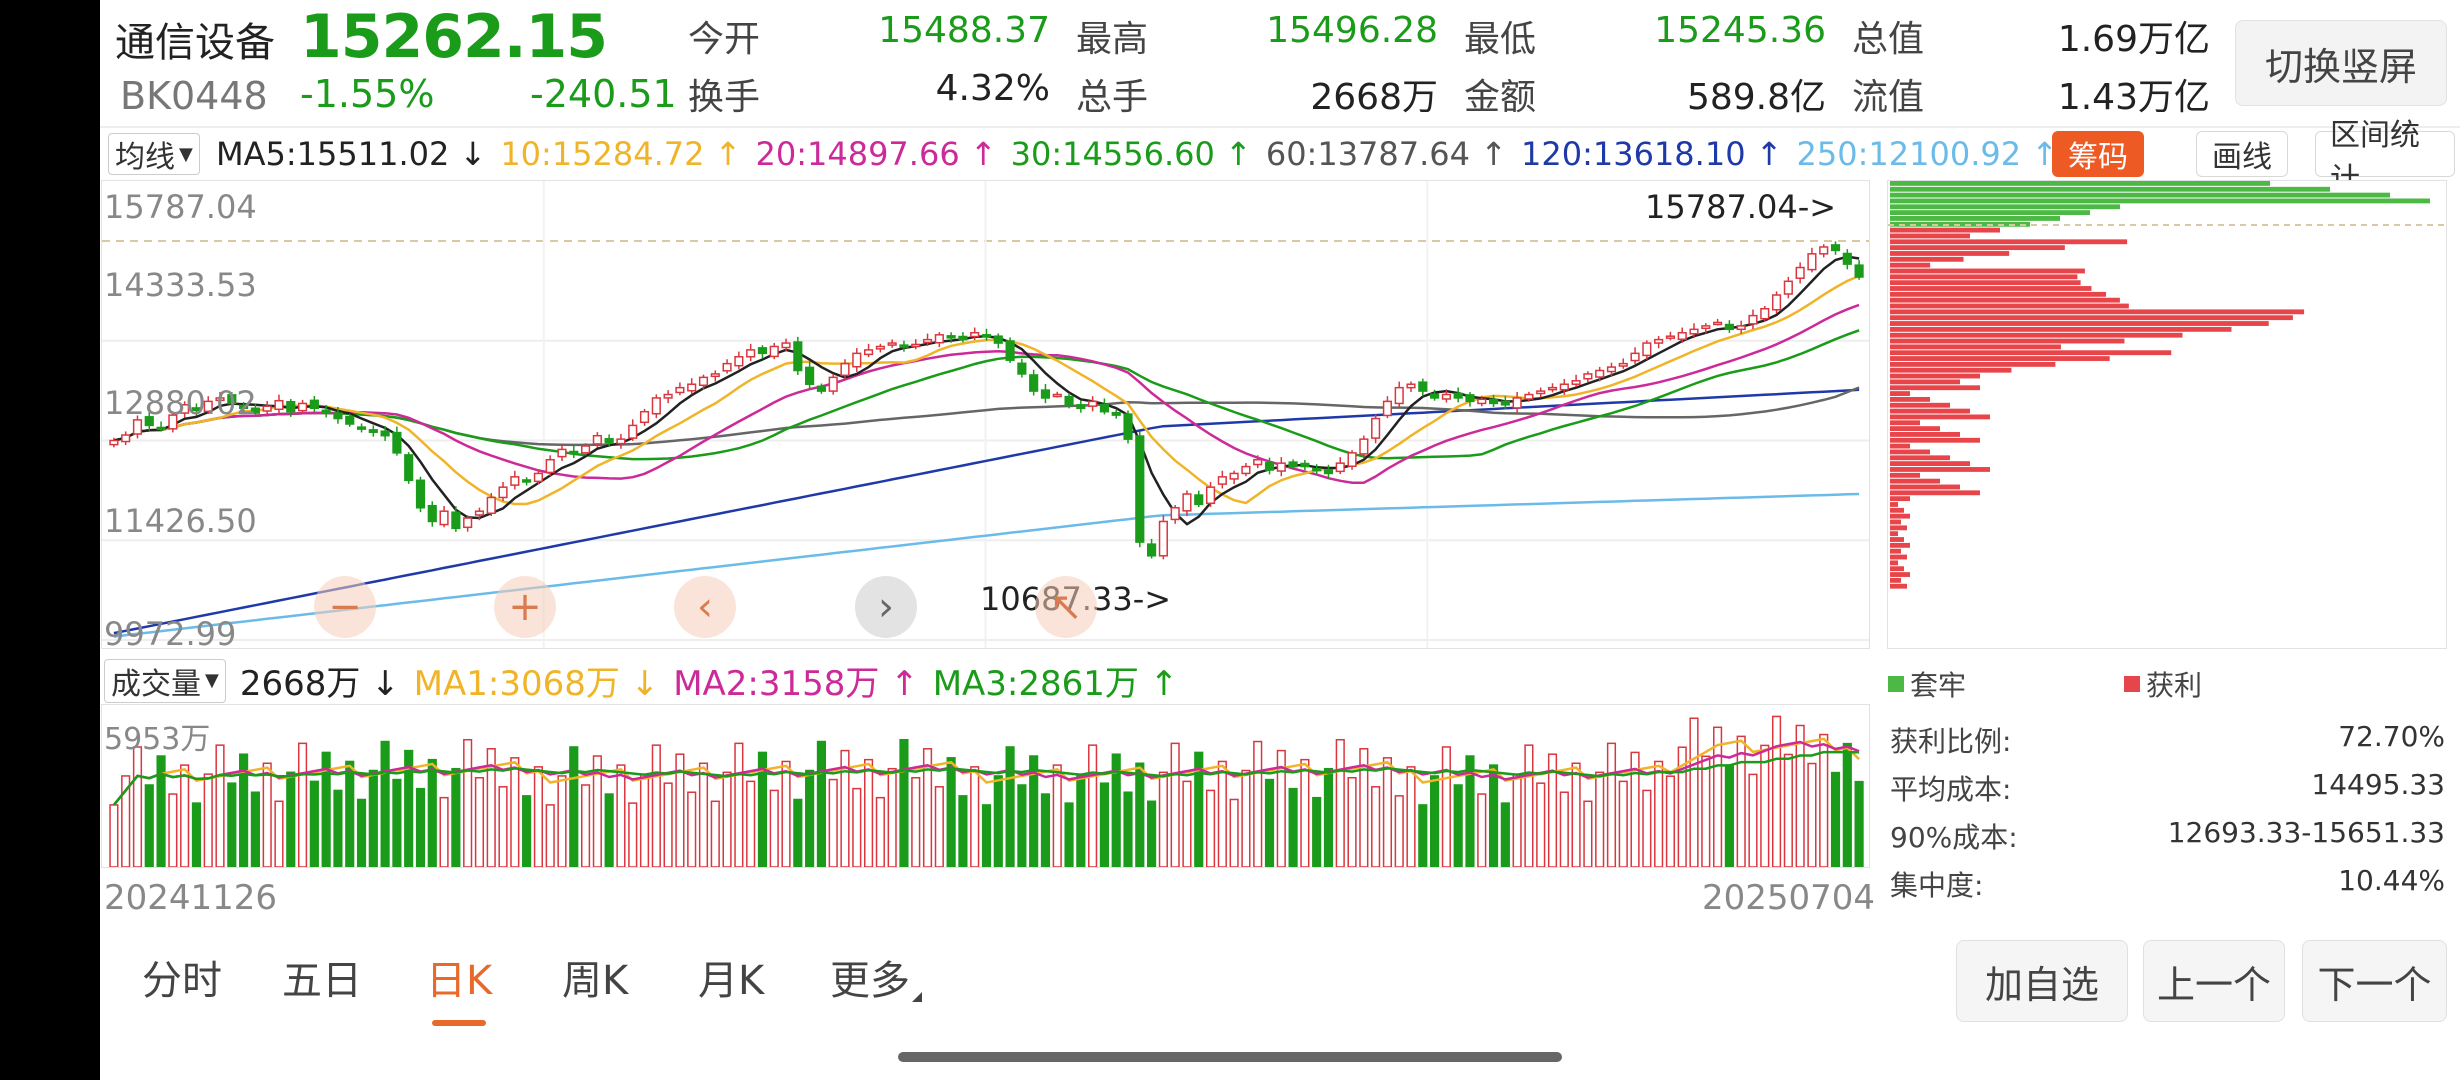 This screenshot has width=2460, height=1080. What do you see at coordinates (2098, 154) in the screenshot?
I see `chips-button: 筹码` at bounding box center [2098, 154].